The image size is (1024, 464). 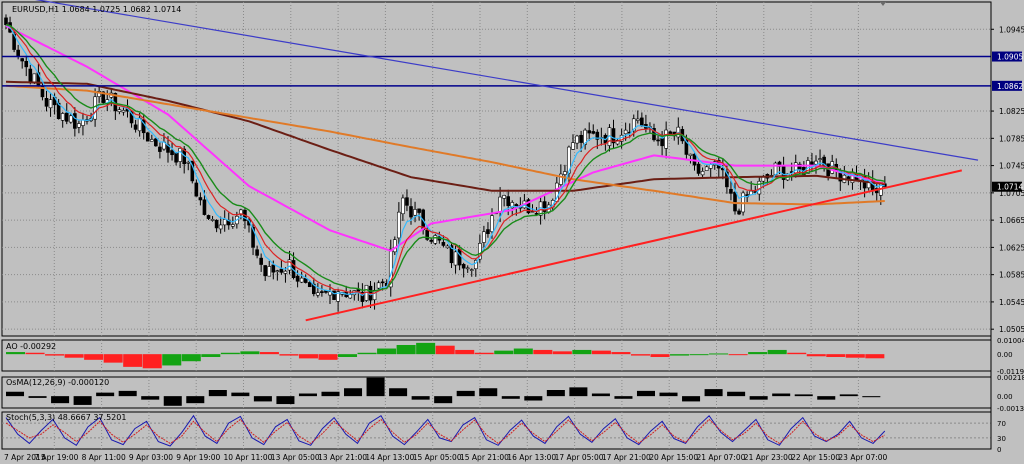 I want to click on price-tag-text: 1.0905, so click(x=1010, y=57).